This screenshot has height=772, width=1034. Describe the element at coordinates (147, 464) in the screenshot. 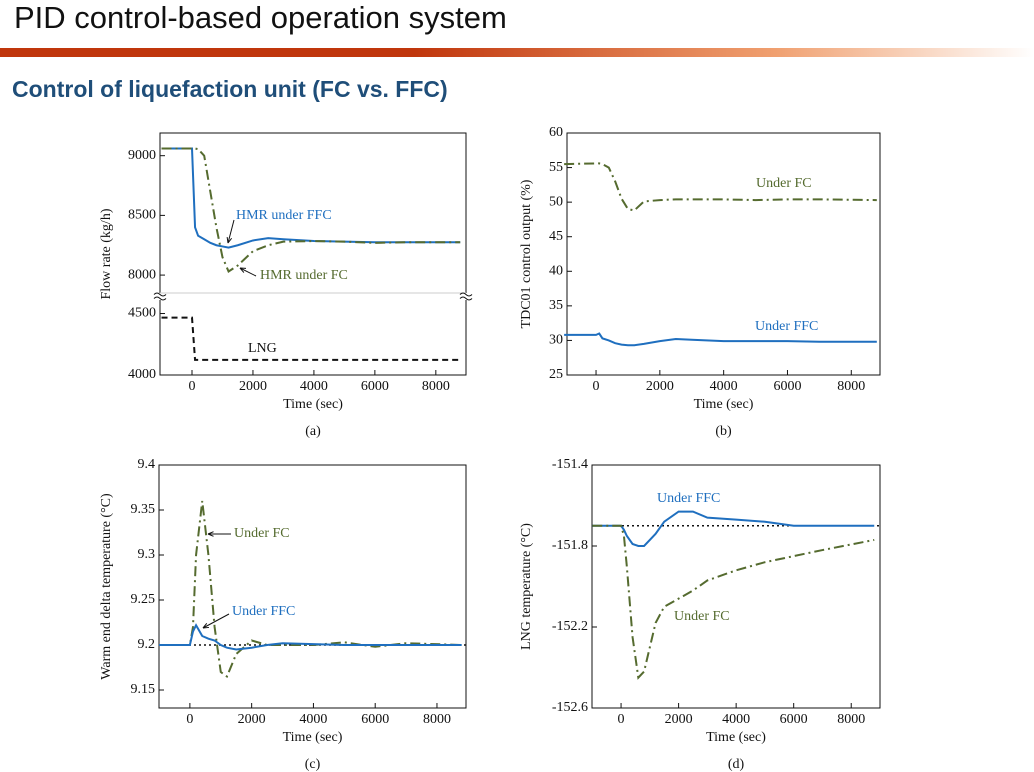

I see `y-tick-label: 9.4` at that location.